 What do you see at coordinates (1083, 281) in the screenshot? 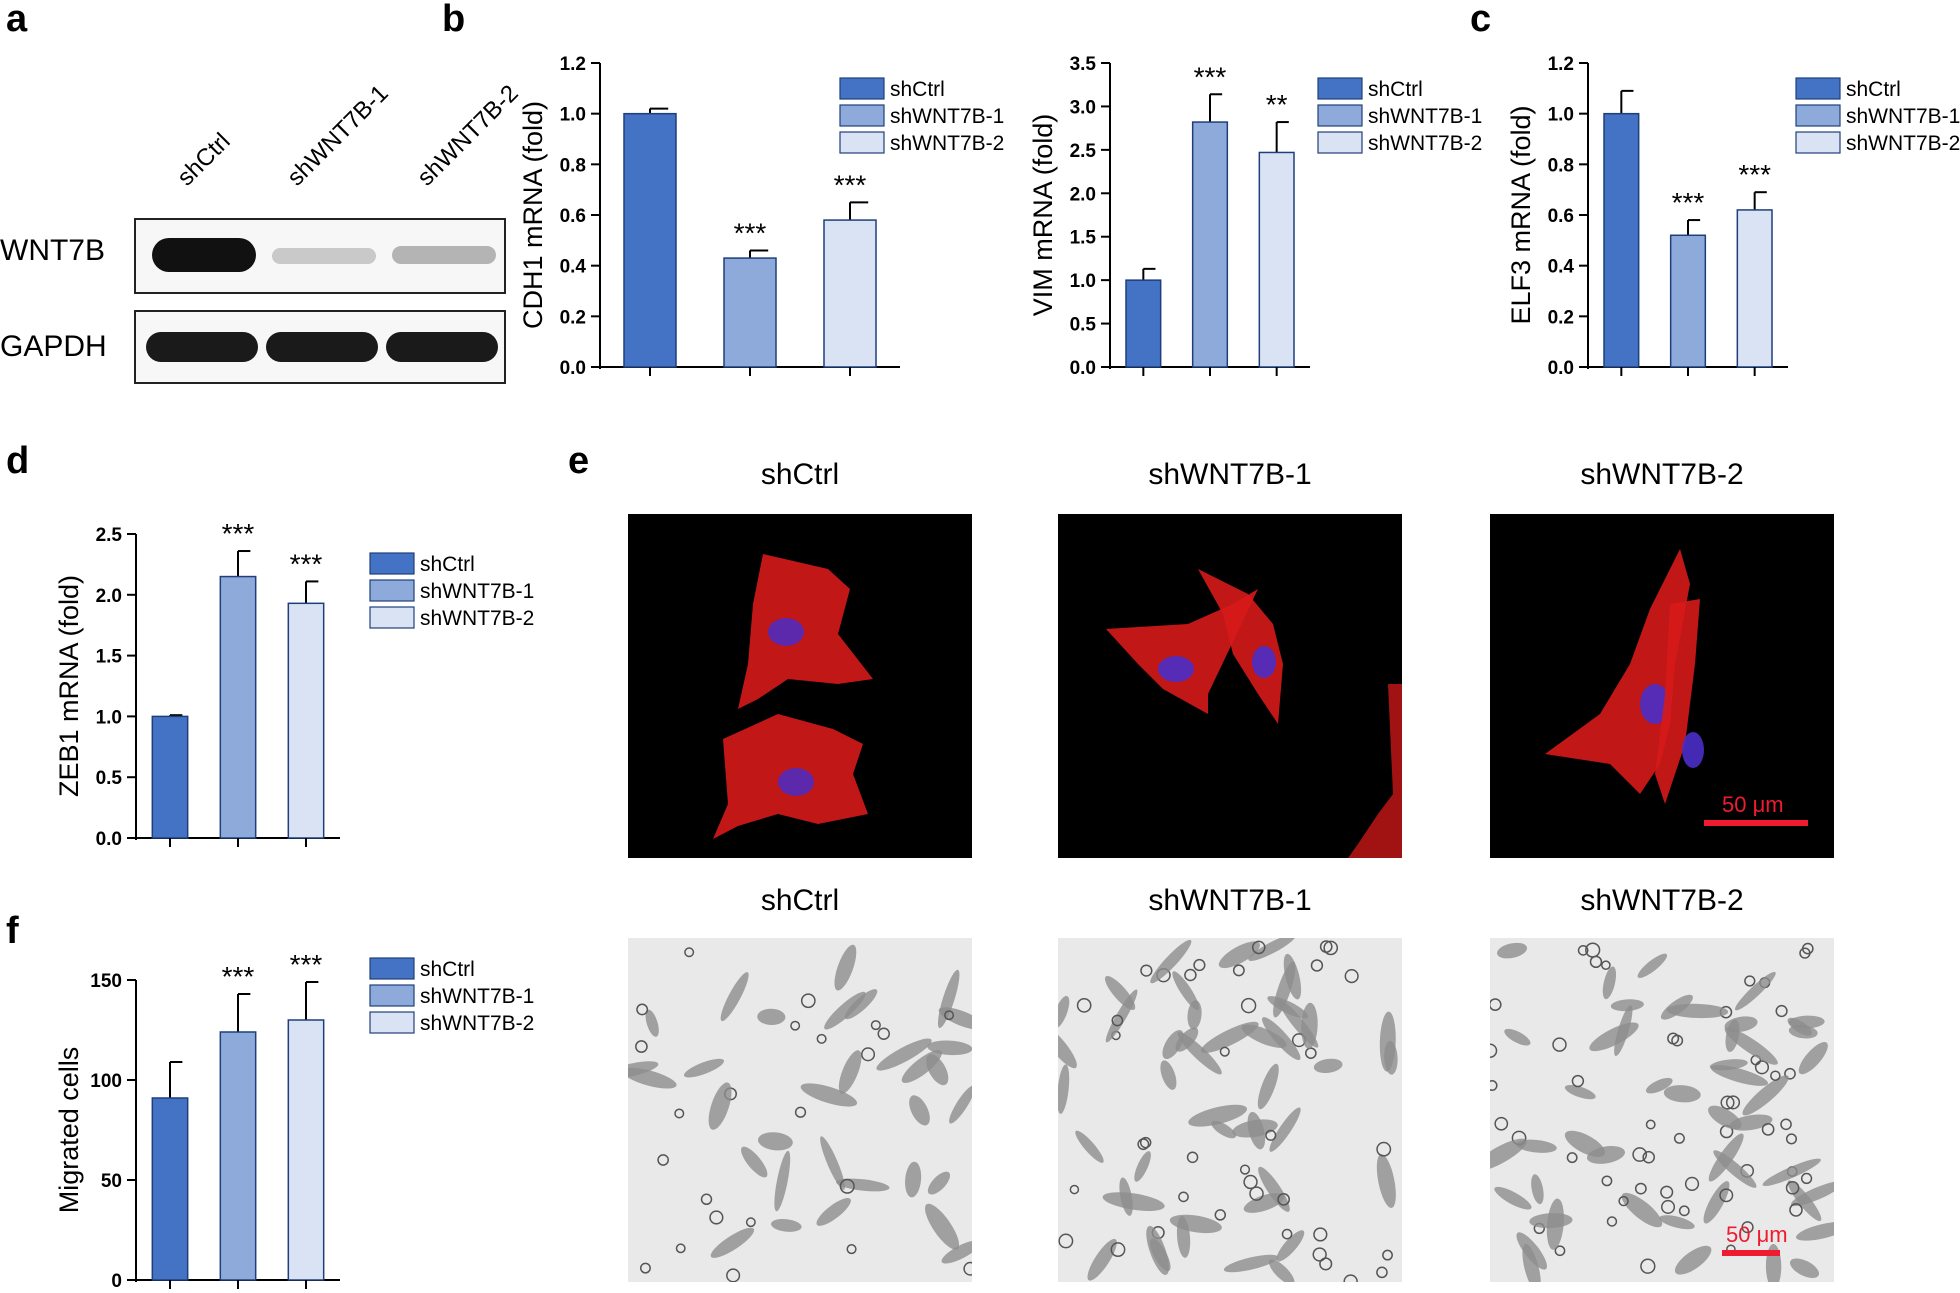
I see `y-tick-label: 1.0` at bounding box center [1083, 281].